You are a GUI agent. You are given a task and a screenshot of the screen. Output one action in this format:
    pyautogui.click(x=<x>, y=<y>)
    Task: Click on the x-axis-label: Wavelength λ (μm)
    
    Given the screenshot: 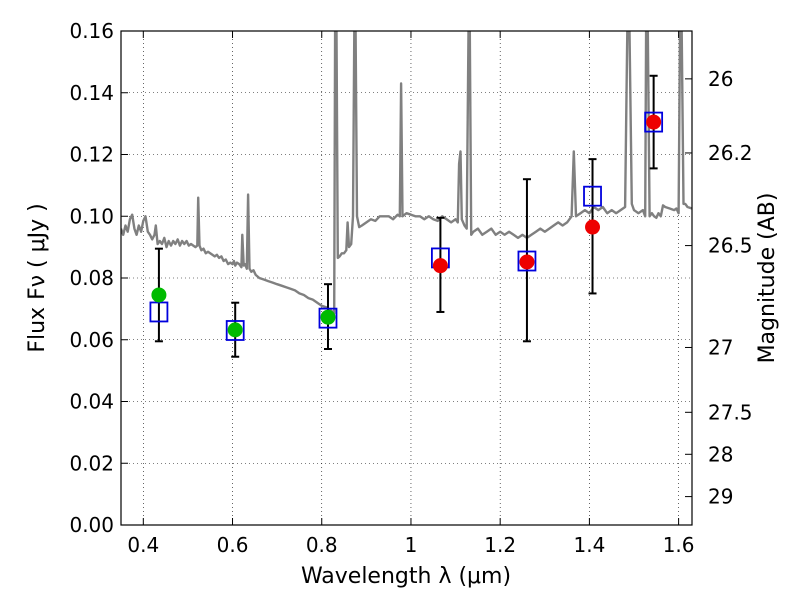 What is the action you would take?
    pyautogui.click(x=406, y=576)
    